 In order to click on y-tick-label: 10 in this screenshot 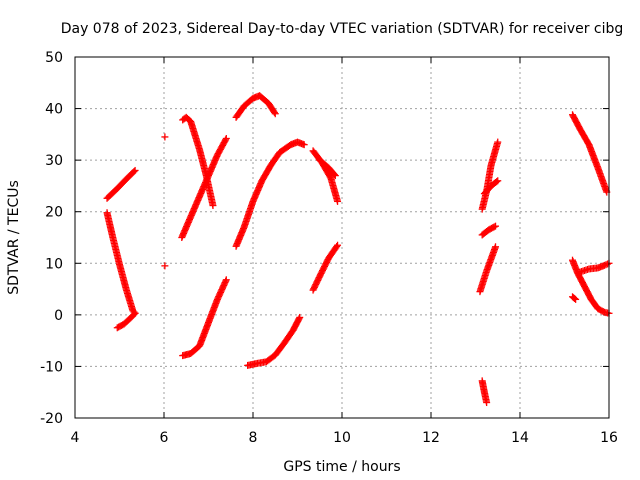, I will do `click(54, 264)`.